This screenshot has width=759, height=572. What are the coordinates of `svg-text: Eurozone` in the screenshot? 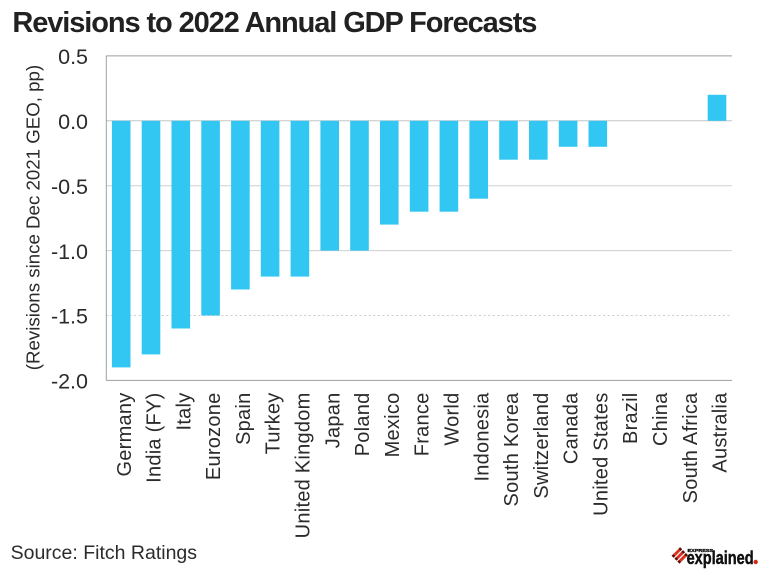 It's located at (214, 437).